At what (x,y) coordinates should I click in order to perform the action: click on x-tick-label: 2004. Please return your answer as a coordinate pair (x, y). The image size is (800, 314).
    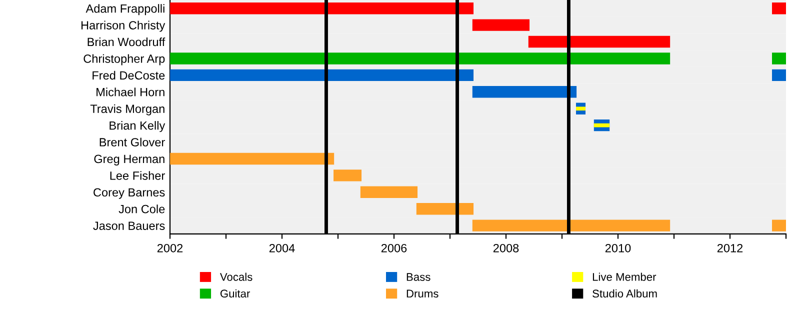
    Looking at the image, I should click on (282, 248).